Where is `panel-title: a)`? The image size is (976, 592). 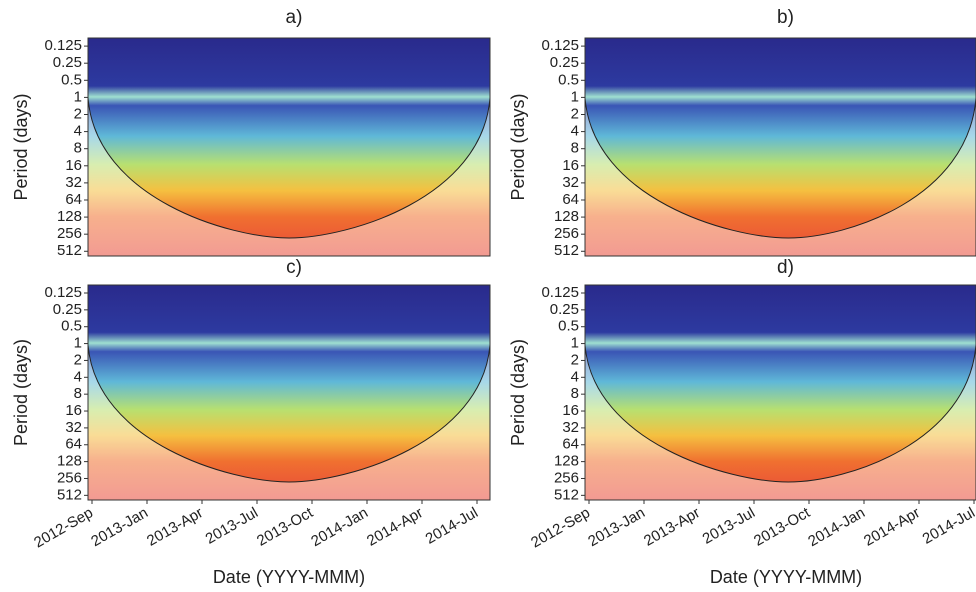 panel-title: a) is located at coordinates (294, 17).